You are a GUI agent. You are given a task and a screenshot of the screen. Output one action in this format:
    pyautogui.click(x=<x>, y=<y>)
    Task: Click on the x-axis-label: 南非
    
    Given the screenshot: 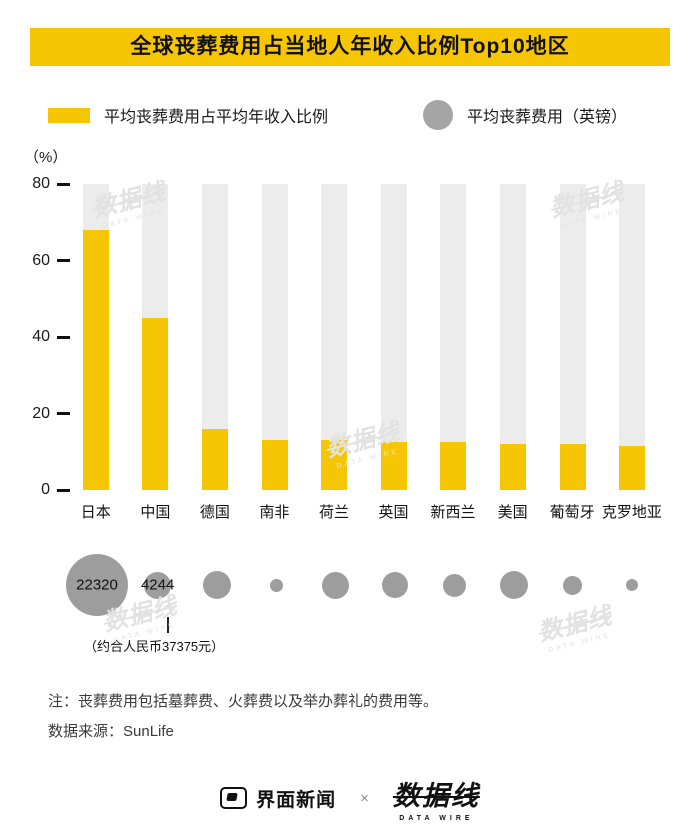 What is the action you would take?
    pyautogui.click(x=274, y=512)
    